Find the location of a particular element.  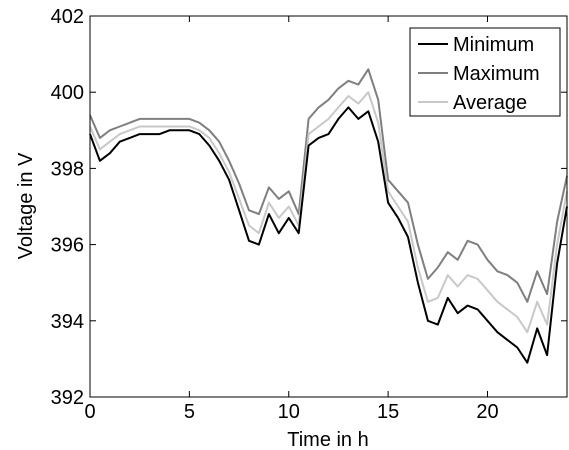

y-tick-label: 400 is located at coordinates (67, 93).